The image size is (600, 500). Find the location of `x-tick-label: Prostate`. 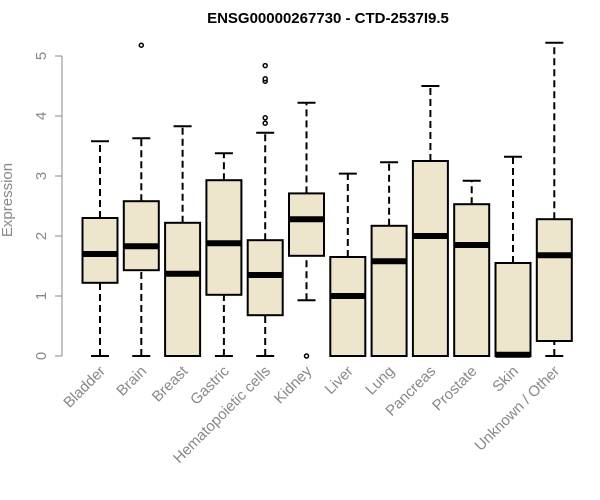

x-tick-label: Prostate is located at coordinates (455, 389).